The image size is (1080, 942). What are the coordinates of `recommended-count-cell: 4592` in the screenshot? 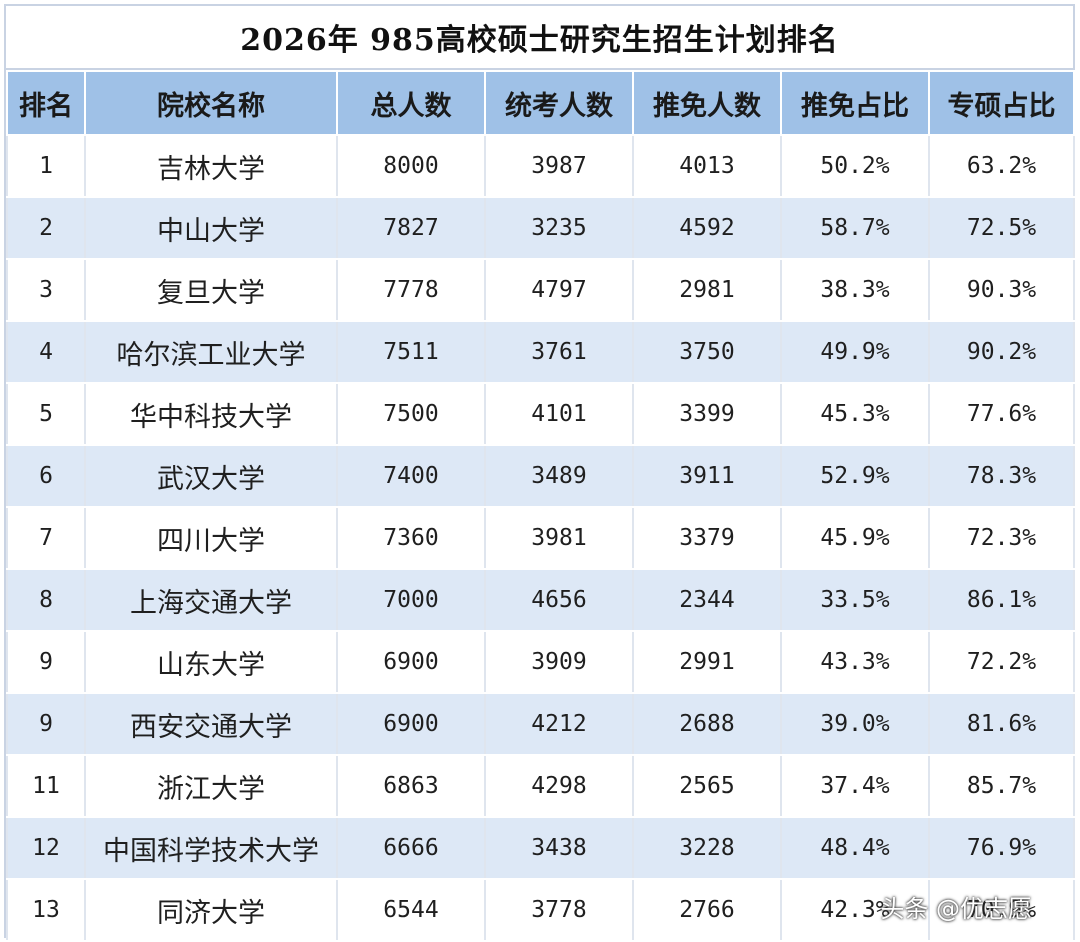 It's located at (707, 228).